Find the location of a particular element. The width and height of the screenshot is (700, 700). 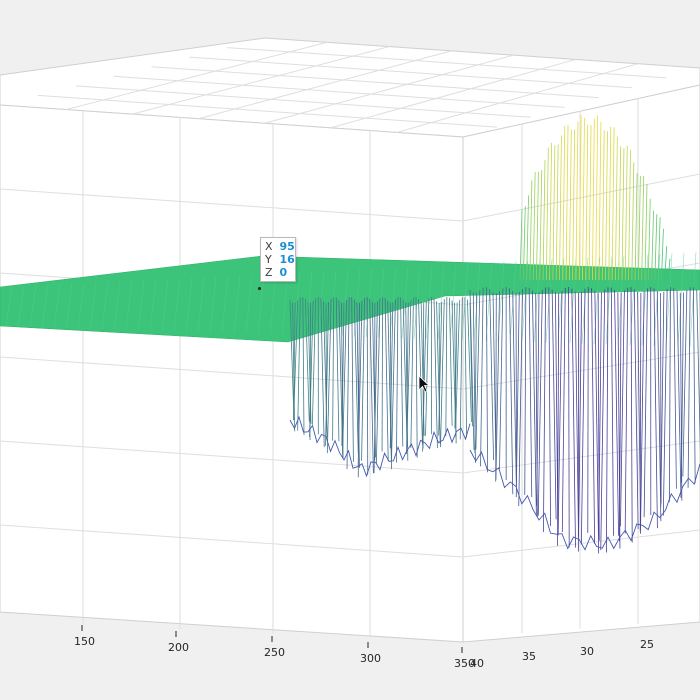

datatip: X 95 Y 16 Z 0 is located at coordinates (278, 259).